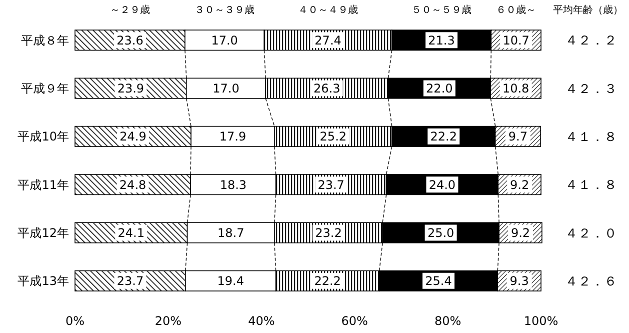 Image resolution: width=629 pixels, height=333 pixels. What do you see at coordinates (591, 89) in the screenshot?
I see `text: ４２．３` at bounding box center [591, 89].